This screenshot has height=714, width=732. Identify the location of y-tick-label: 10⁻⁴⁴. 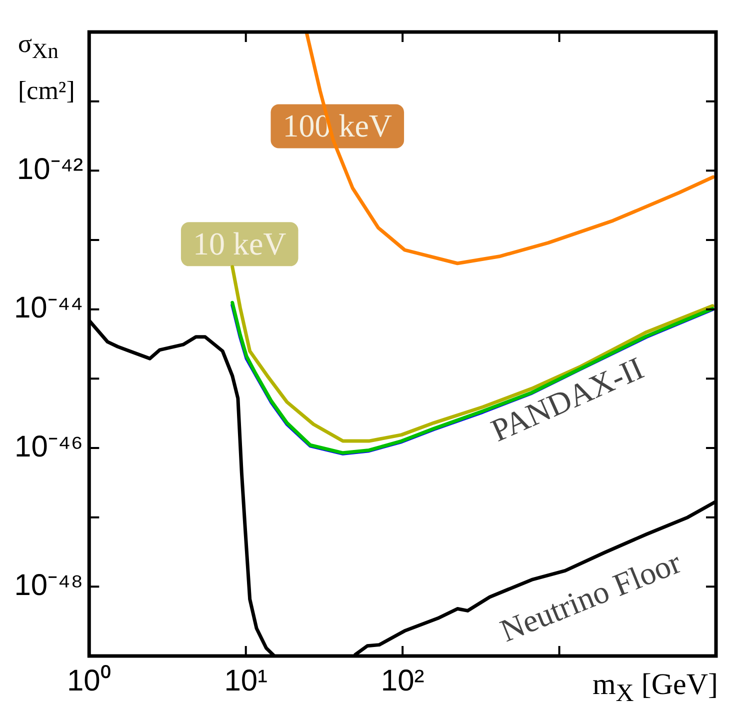
(49, 308).